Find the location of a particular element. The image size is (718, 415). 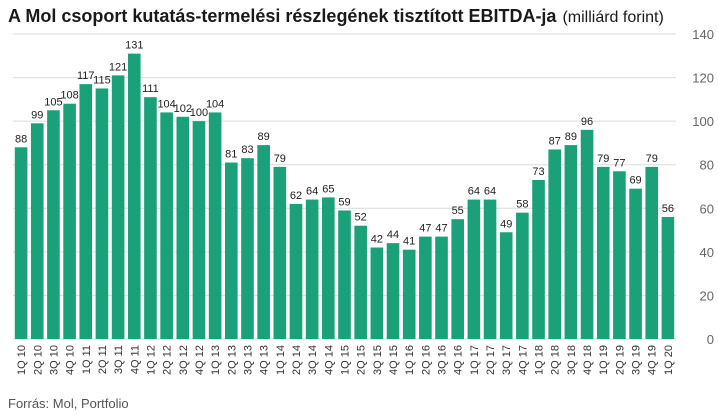

data-label: 56 is located at coordinates (668, 209).